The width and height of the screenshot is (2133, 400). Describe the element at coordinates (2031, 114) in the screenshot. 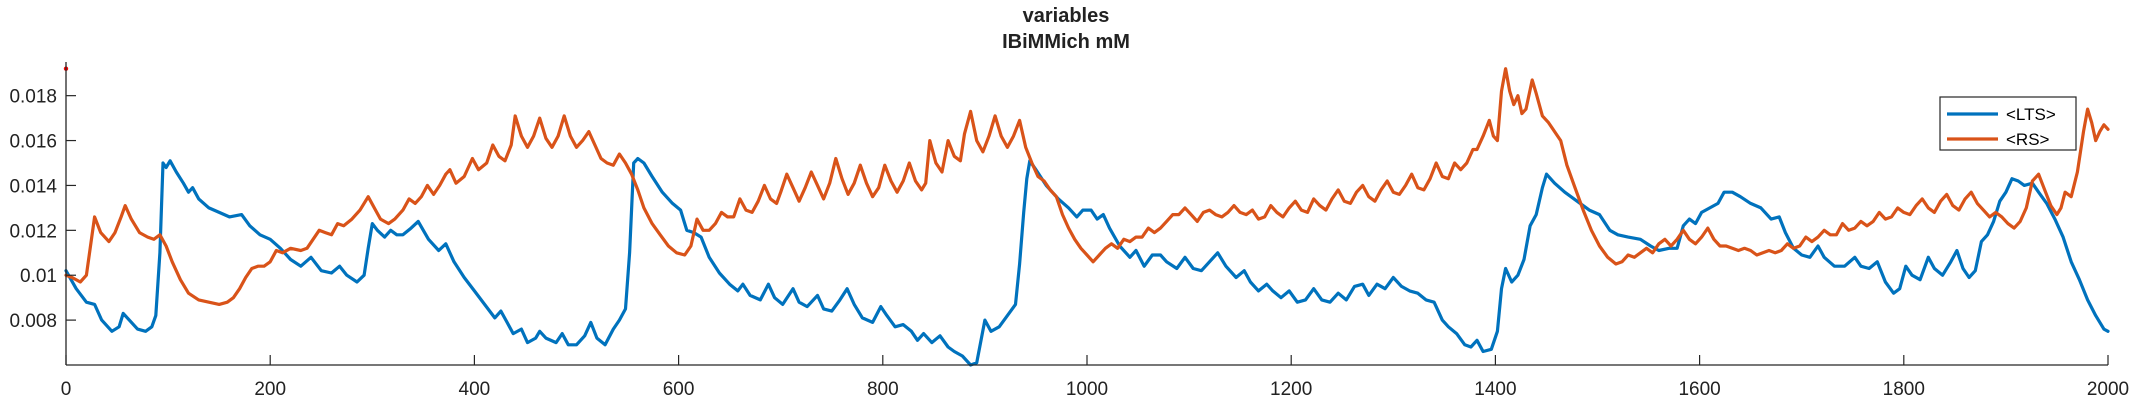

I see `legend-label-lts: <LTS>` at that location.